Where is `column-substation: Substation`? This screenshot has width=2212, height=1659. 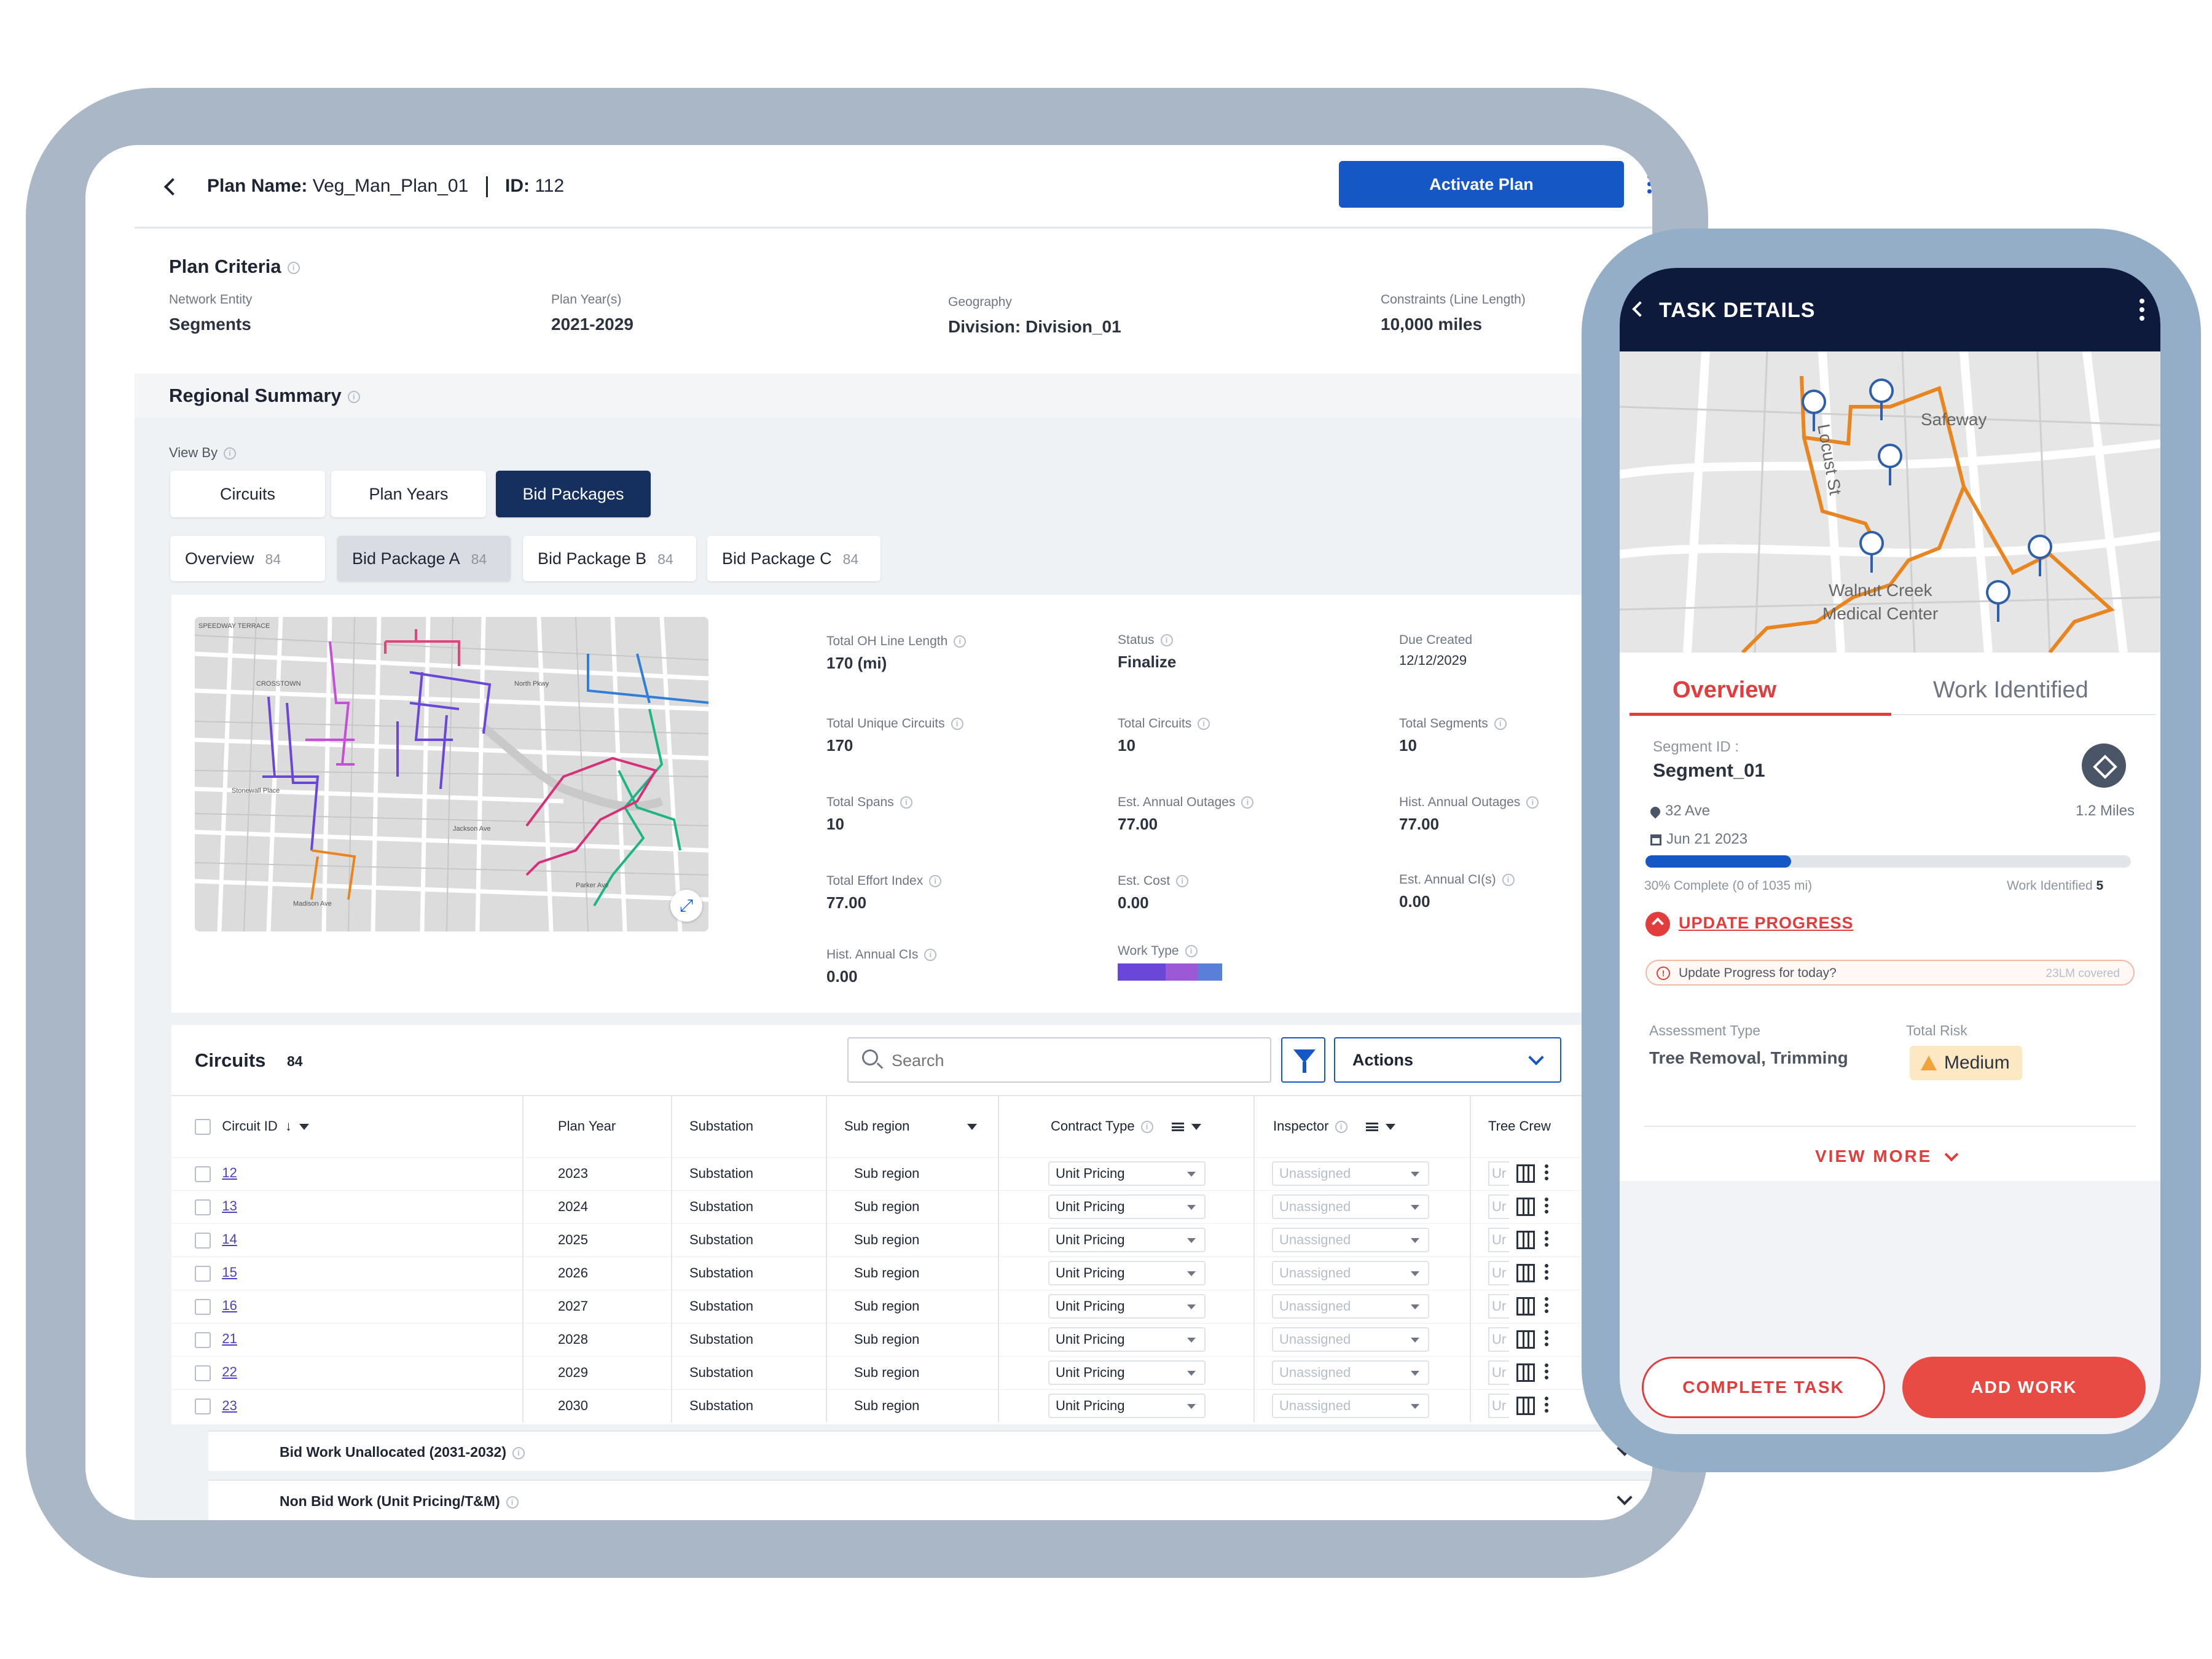
column-substation: Substation is located at coordinates (749, 1126).